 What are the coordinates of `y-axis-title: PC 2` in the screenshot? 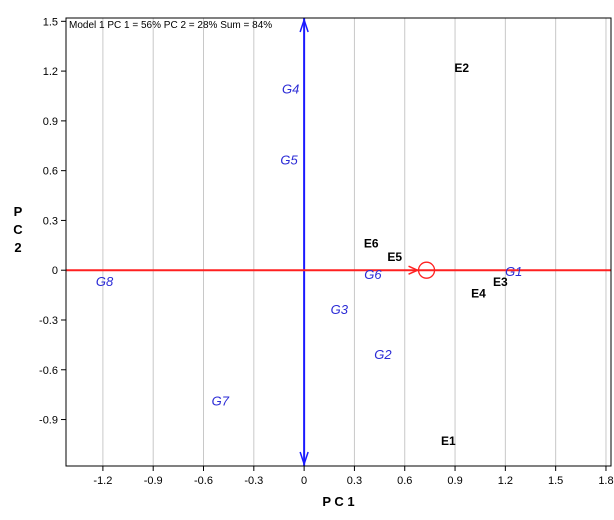 It's located at (18, 229).